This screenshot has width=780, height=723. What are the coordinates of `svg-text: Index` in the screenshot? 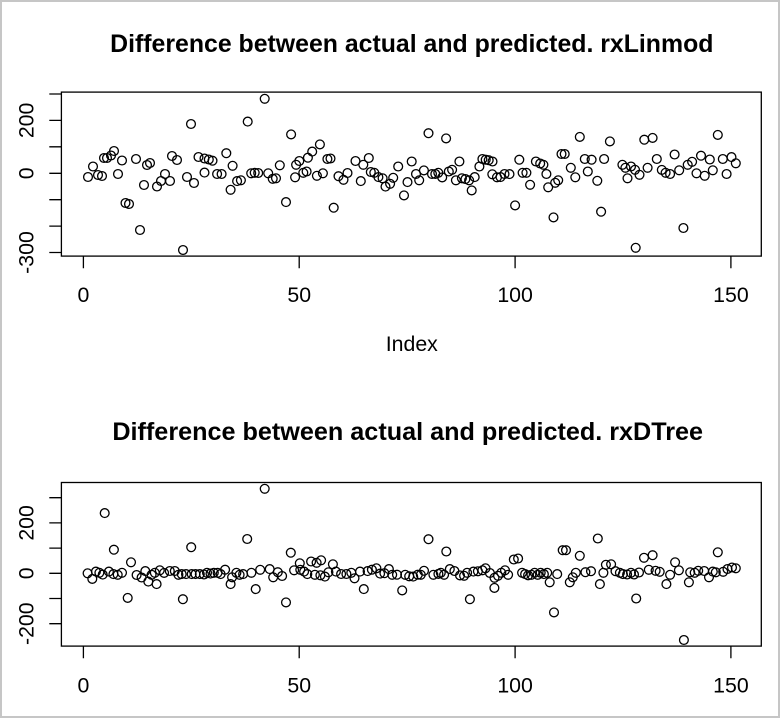 It's located at (412, 344).